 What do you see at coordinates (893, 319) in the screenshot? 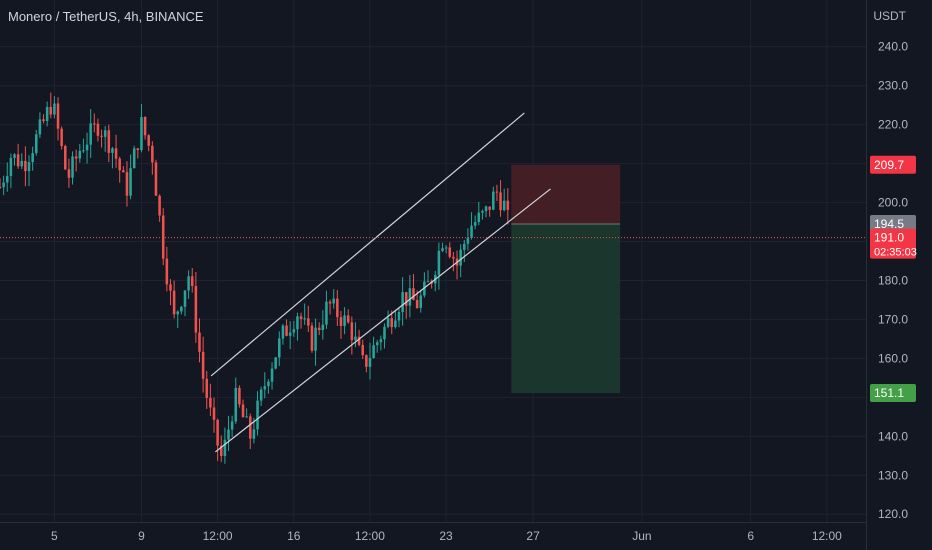
I see `y-tick-label: 170.0` at bounding box center [893, 319].